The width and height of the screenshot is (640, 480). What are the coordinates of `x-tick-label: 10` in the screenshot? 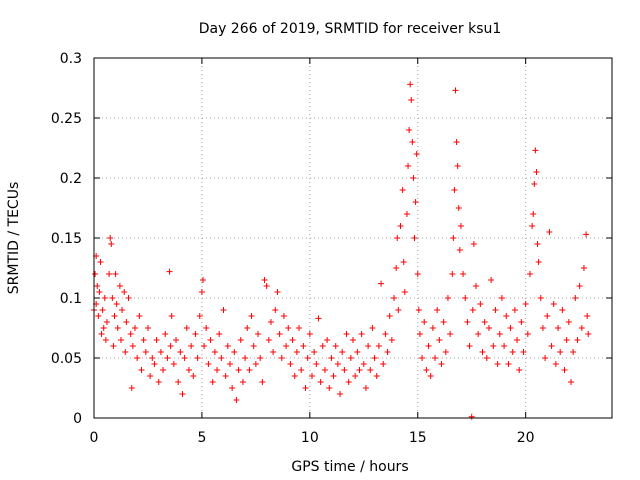 It's located at (310, 438).